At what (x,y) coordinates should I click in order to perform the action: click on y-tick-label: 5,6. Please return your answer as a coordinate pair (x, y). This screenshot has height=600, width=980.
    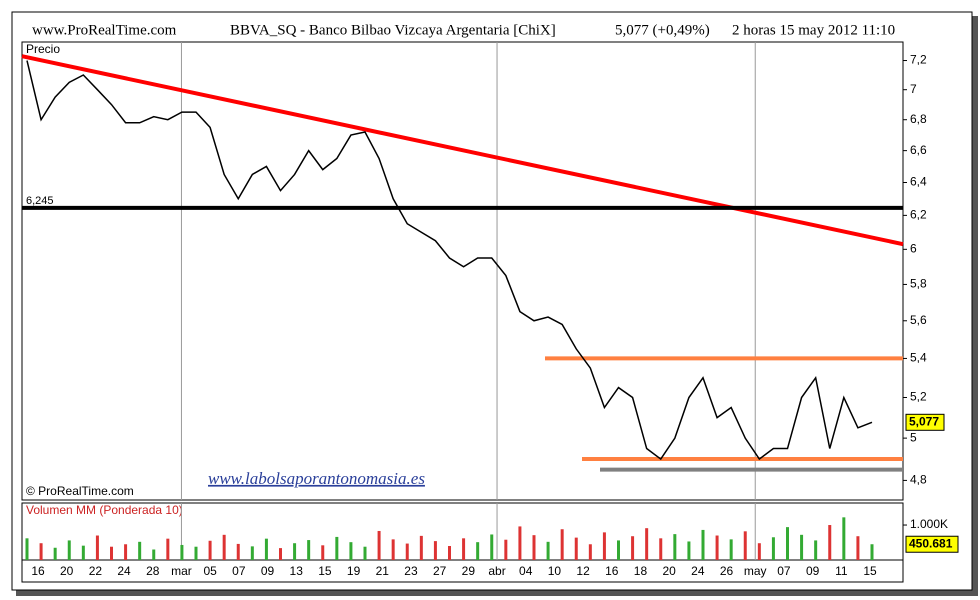
    Looking at the image, I should click on (918, 320).